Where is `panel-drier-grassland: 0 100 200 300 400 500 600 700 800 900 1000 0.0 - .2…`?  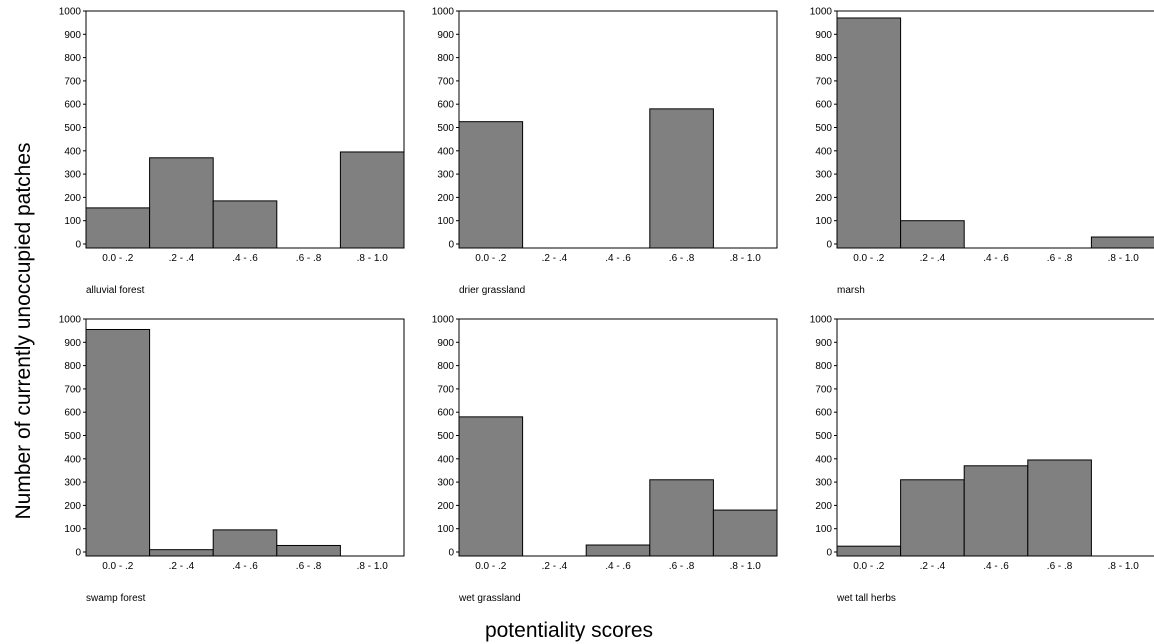
panel-drier-grassland: 0 100 200 300 400 500 600 700 800 900 1000 0.0 - .2… is located at coordinates (605, 151).